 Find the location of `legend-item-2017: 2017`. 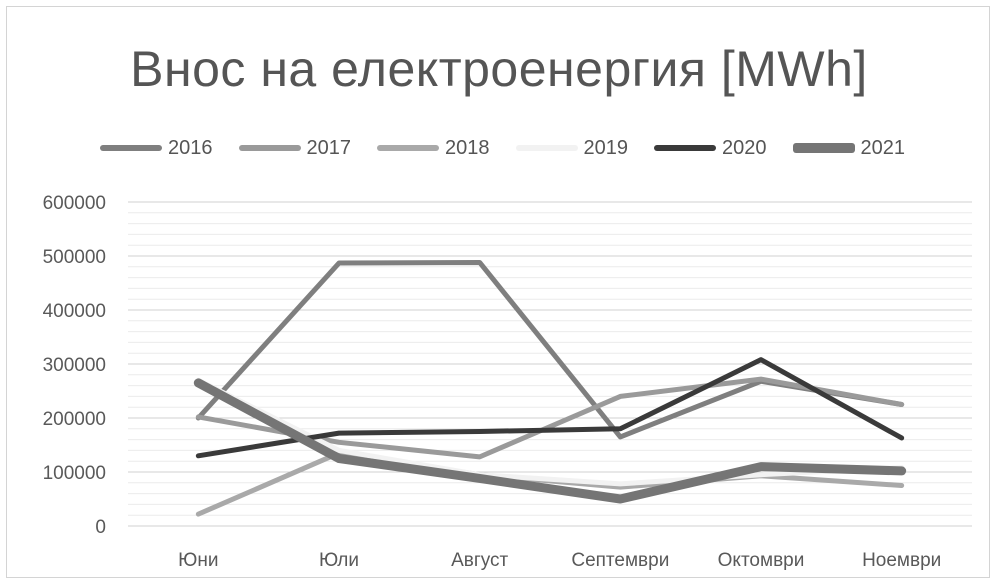

legend-item-2017: 2017 is located at coordinates (295, 148).